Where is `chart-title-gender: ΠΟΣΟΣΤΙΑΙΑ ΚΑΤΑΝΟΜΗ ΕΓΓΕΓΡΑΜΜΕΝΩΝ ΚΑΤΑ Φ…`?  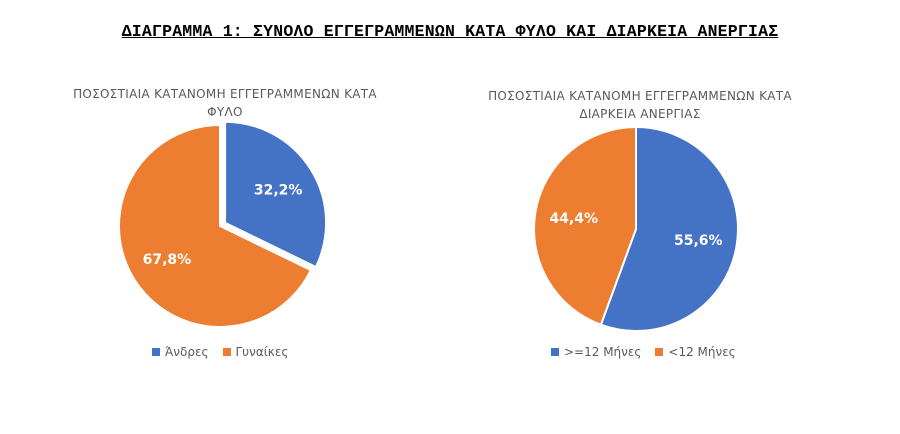
chart-title-gender: ΠΟΣΟΣΤΙΑΙΑ ΚΑΤΑΝΟΜΗ ΕΓΓΕΓΡΑΜΜΕΝΩΝ ΚΑΤΑ Φ… is located at coordinates (225, 103).